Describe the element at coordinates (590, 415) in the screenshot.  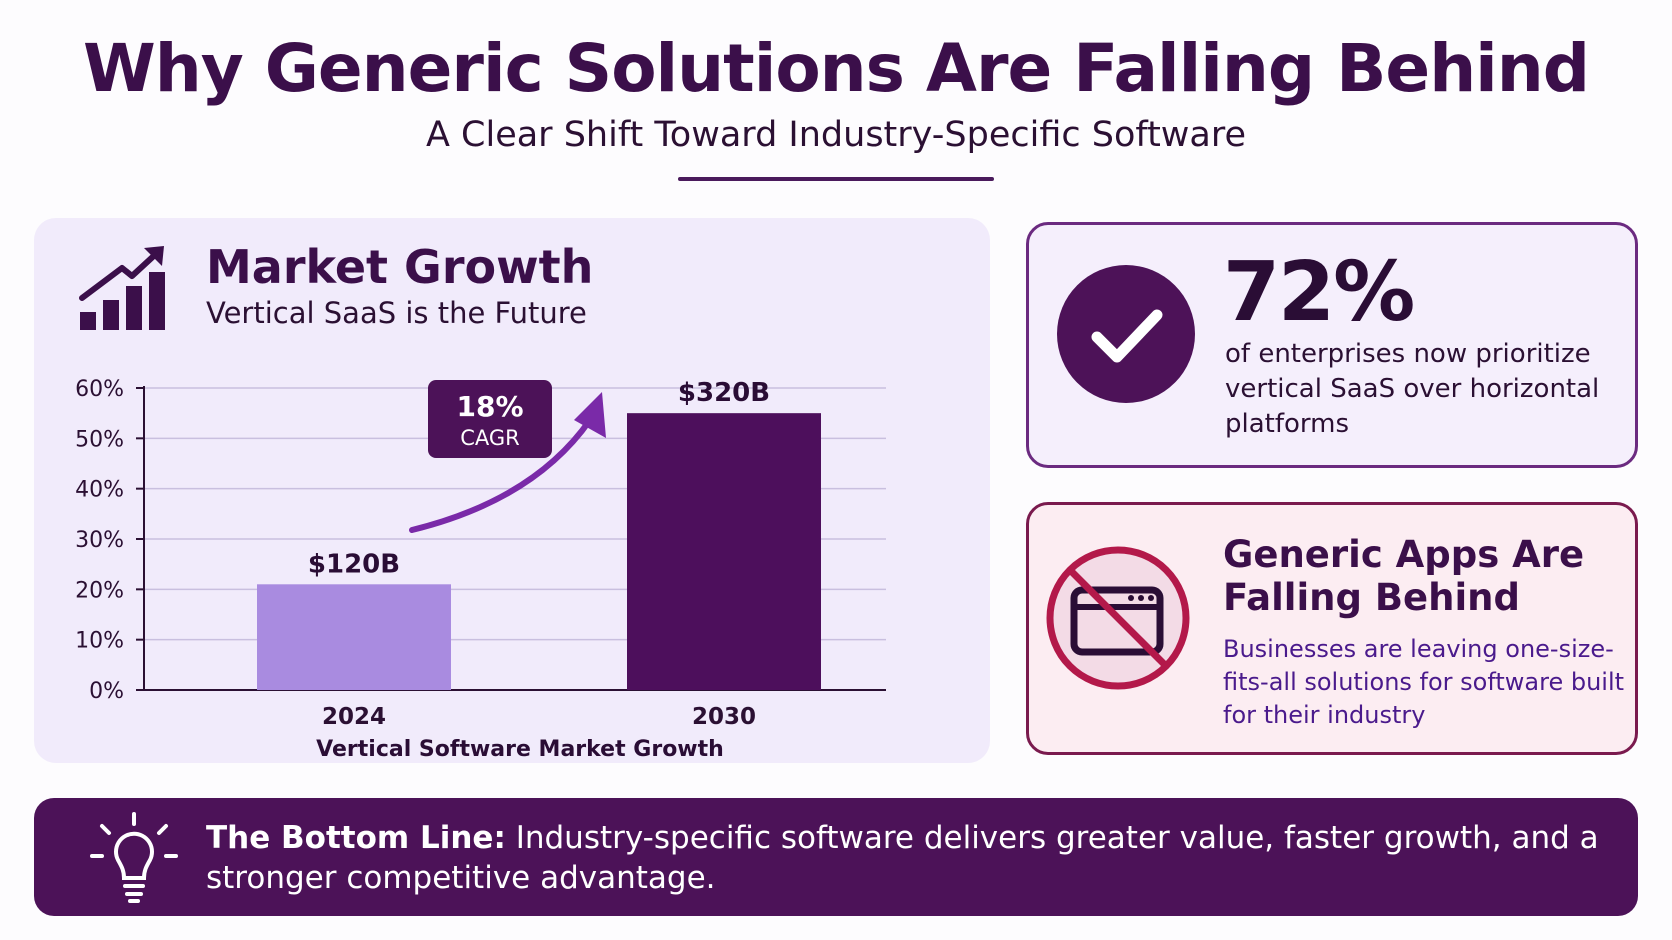
I see `growth-arrow-head` at that location.